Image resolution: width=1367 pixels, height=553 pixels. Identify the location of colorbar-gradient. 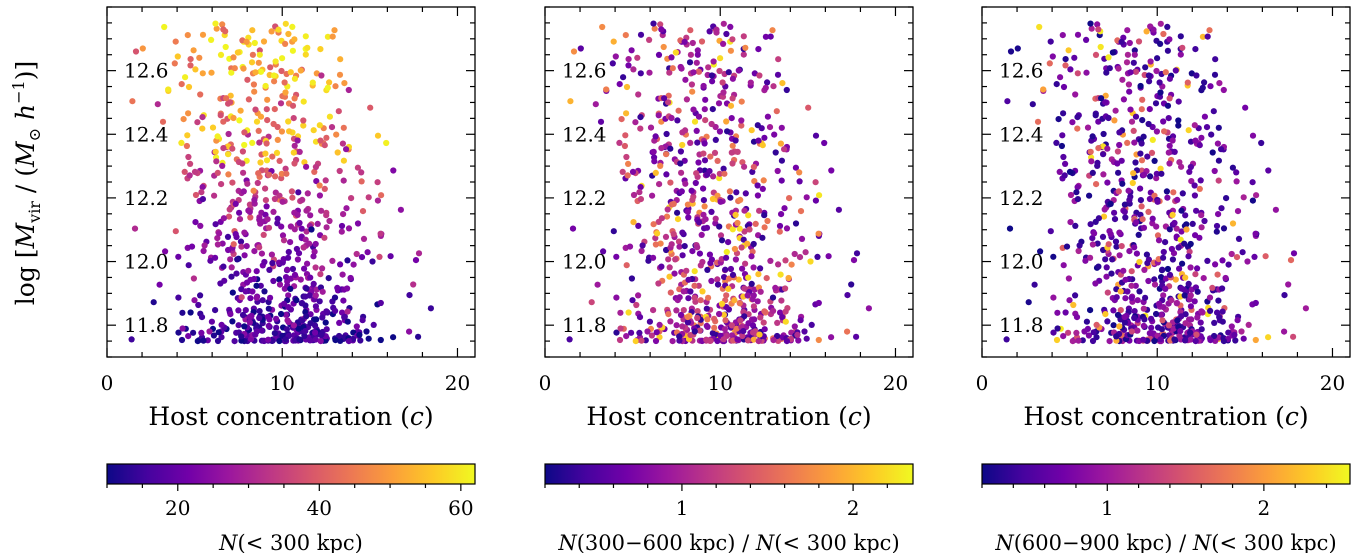
(291, 474).